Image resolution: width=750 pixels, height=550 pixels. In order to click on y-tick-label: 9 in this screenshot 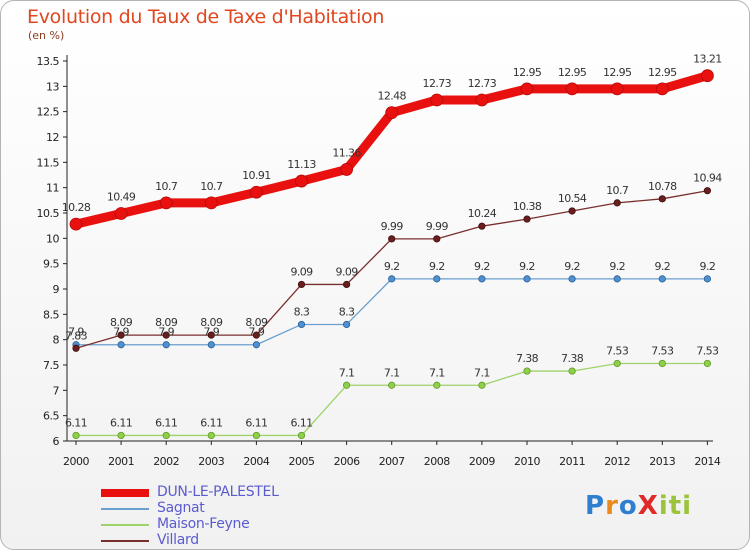, I will do `click(56, 289)`.